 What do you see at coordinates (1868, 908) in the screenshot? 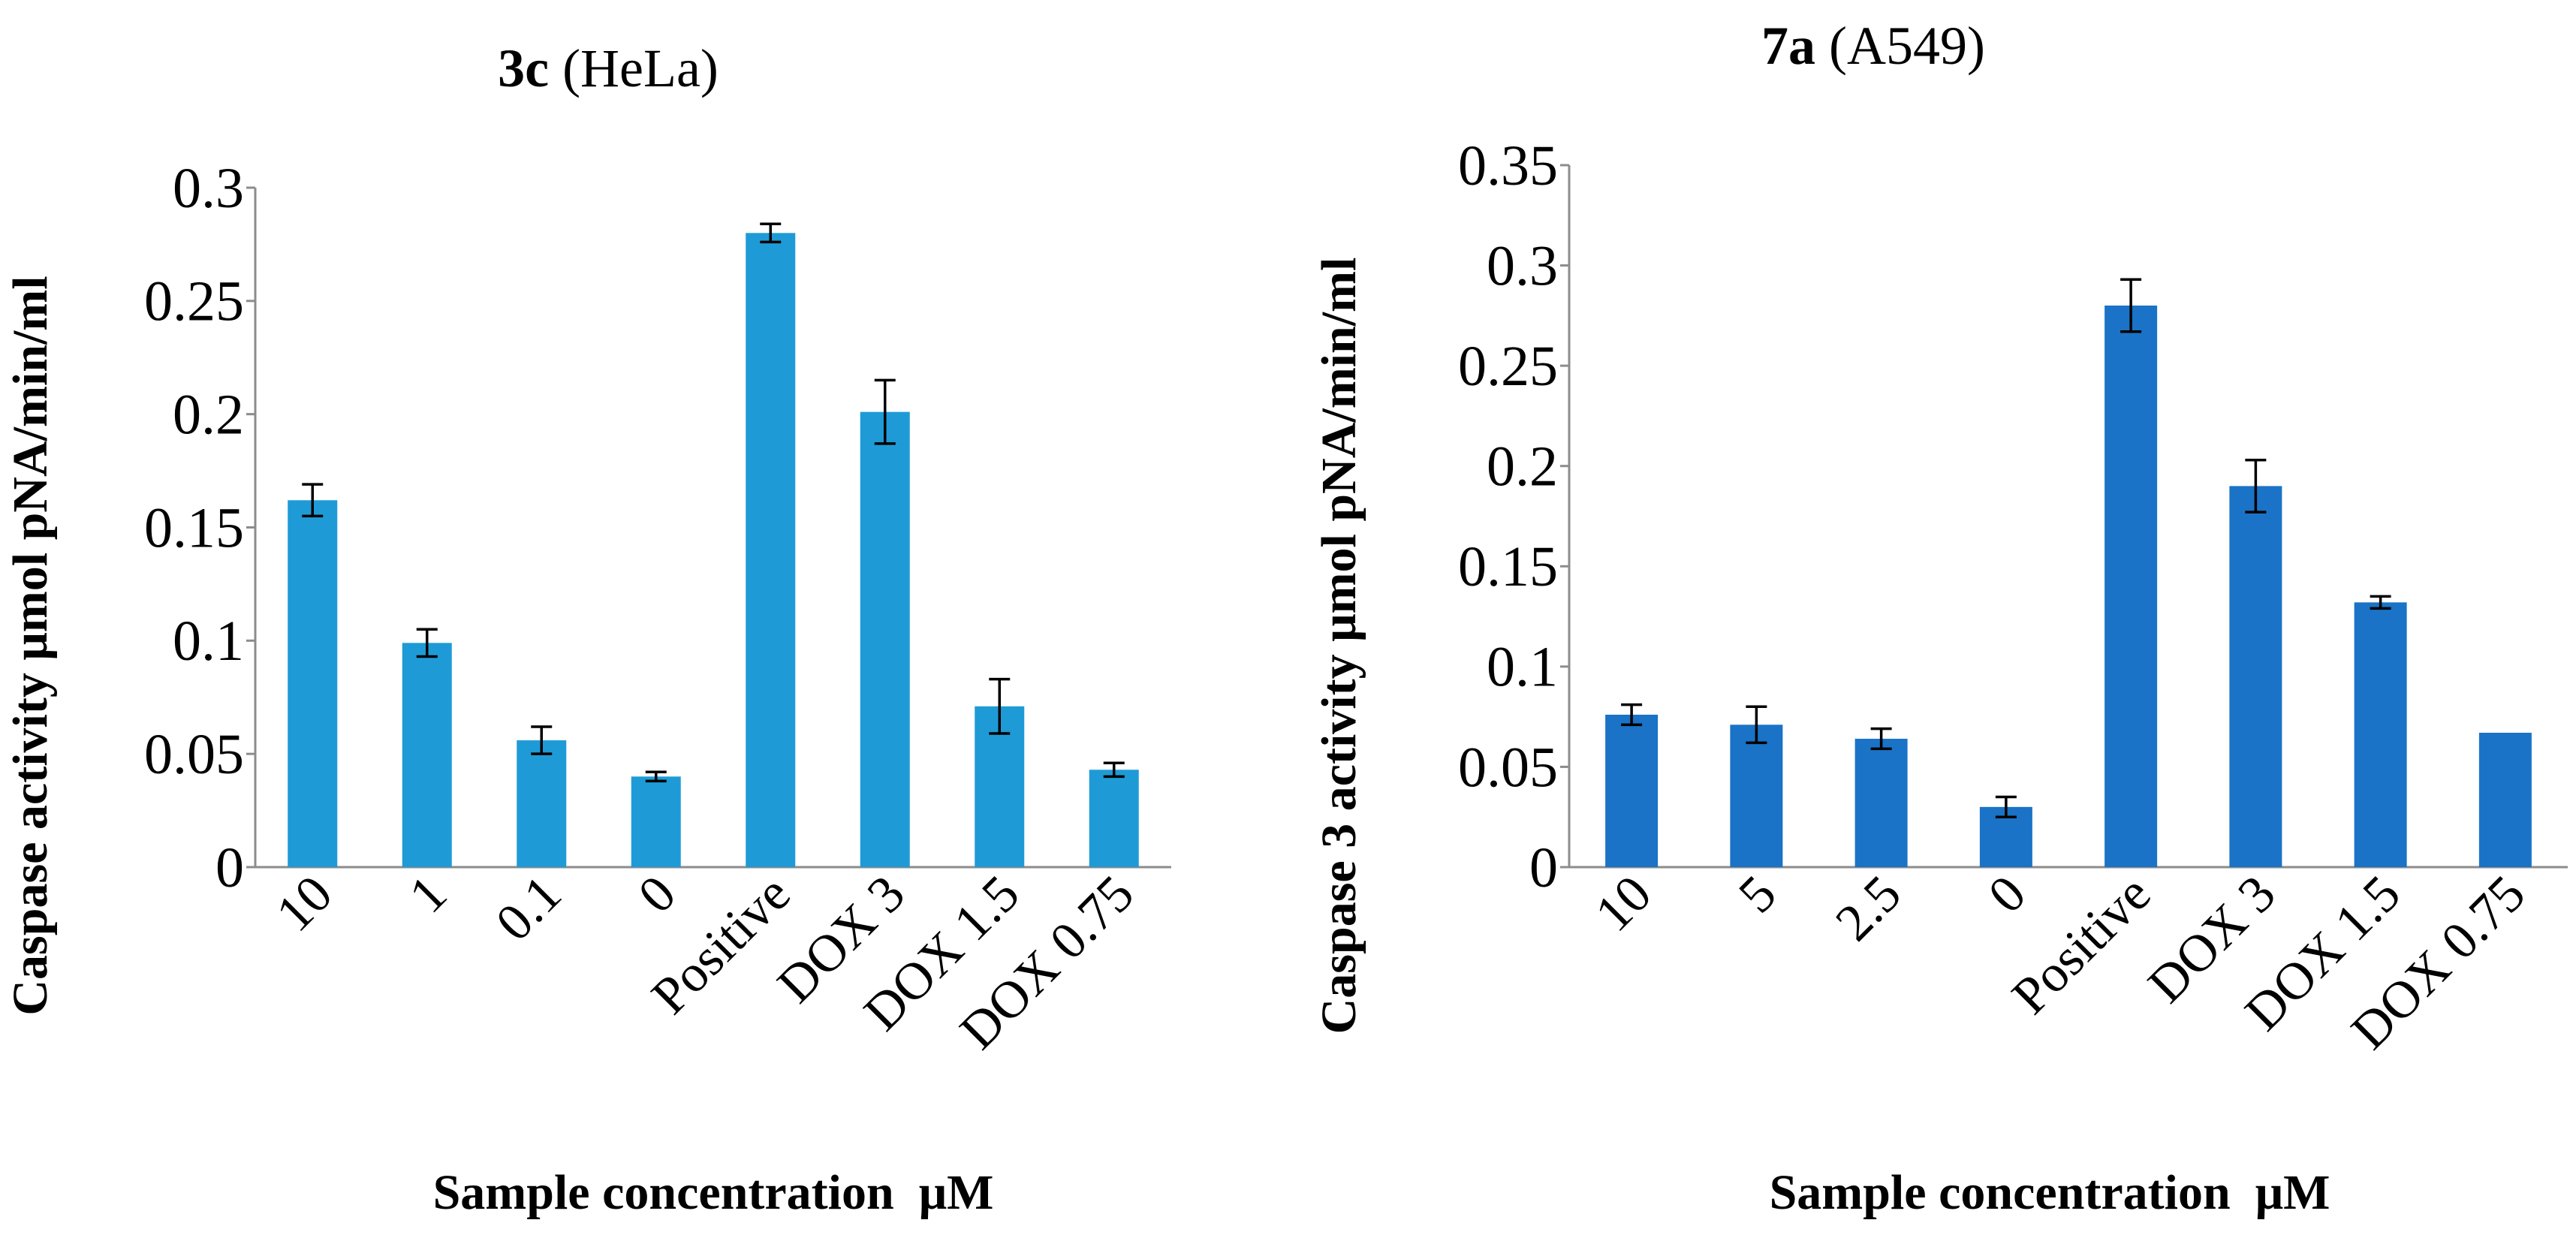
I see `c7a-x-tick-label-2: 2.5` at bounding box center [1868, 908].